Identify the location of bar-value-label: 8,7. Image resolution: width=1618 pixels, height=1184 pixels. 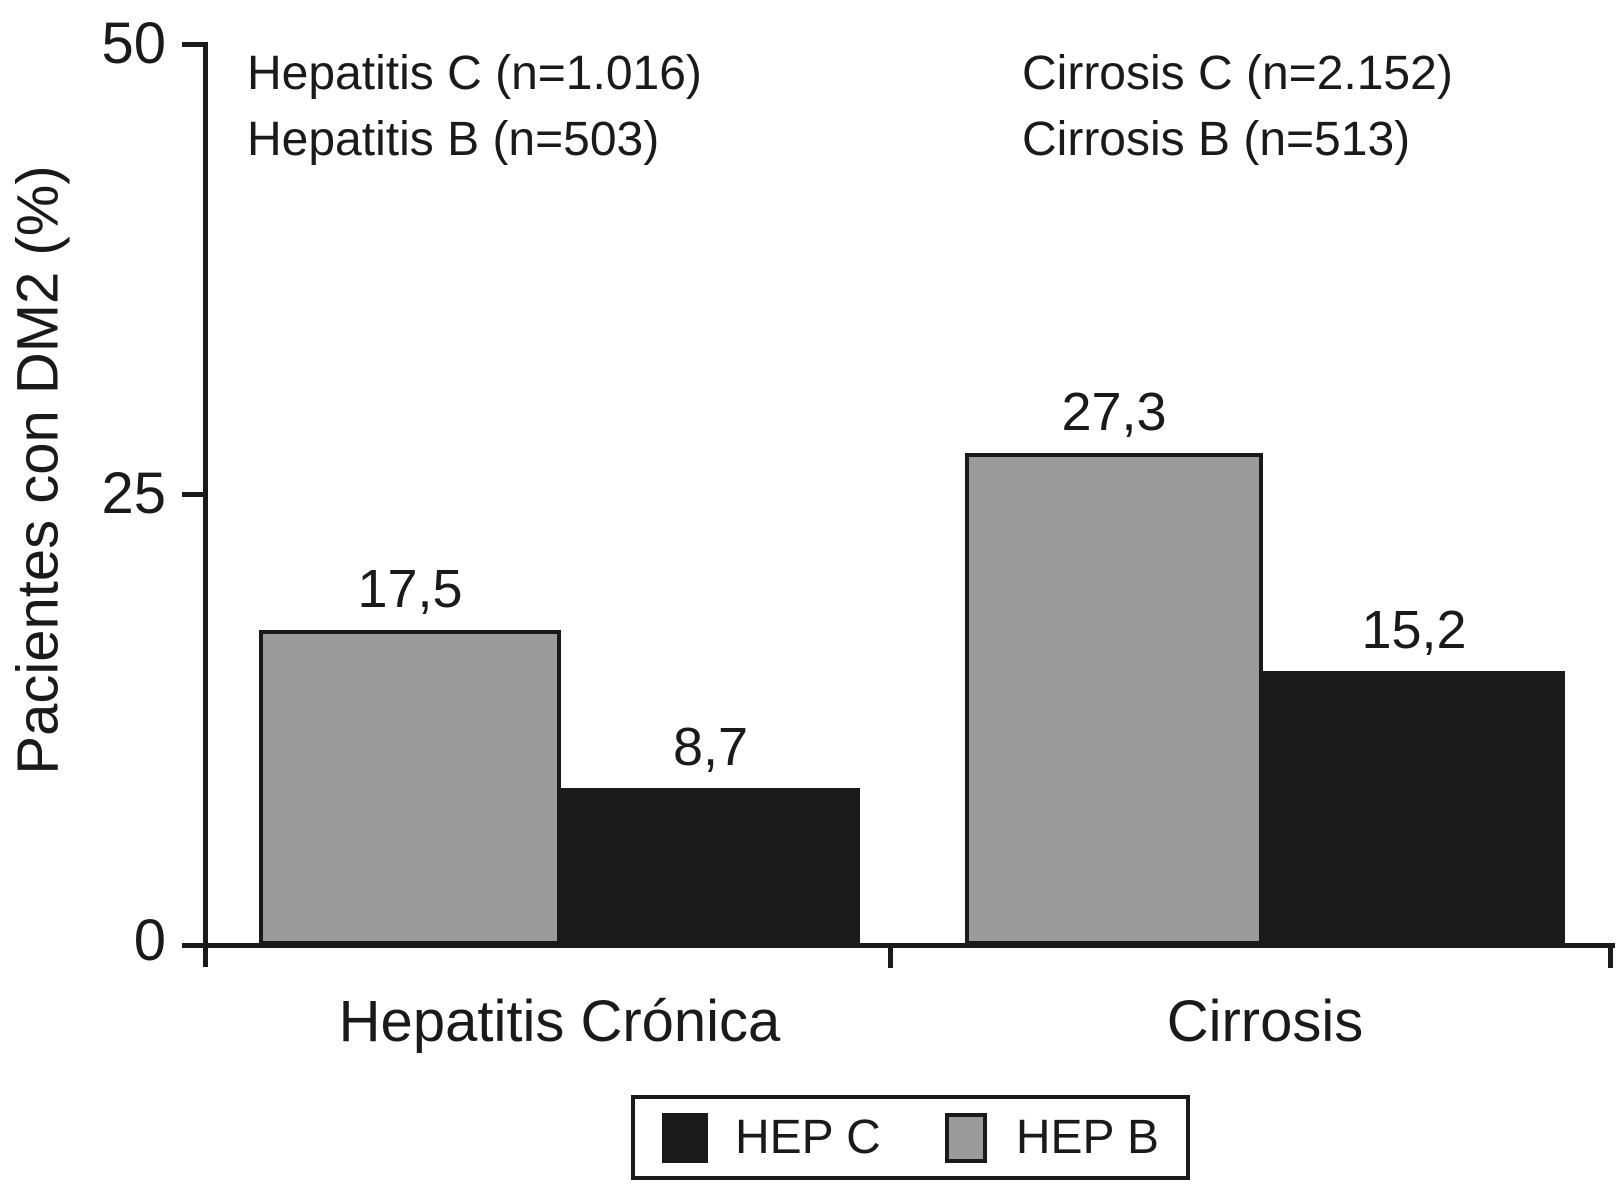
(710, 747).